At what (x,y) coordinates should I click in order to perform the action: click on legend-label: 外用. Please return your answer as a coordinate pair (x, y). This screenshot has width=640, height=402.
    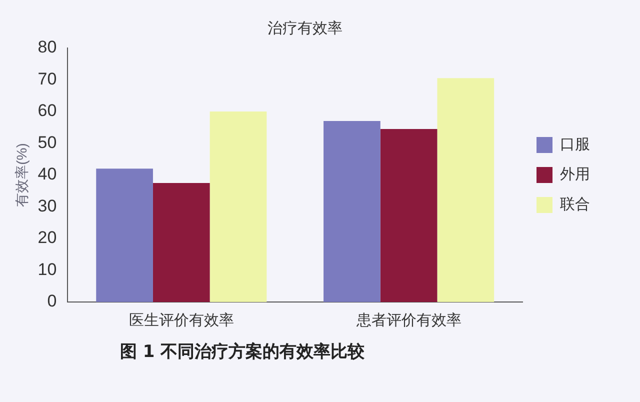
    Looking at the image, I should click on (575, 175).